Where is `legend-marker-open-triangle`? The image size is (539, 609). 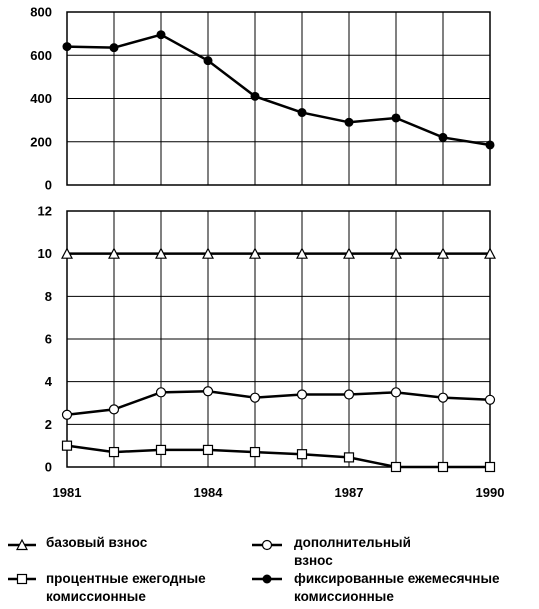
legend-marker-open-triangle is located at coordinates (22, 544).